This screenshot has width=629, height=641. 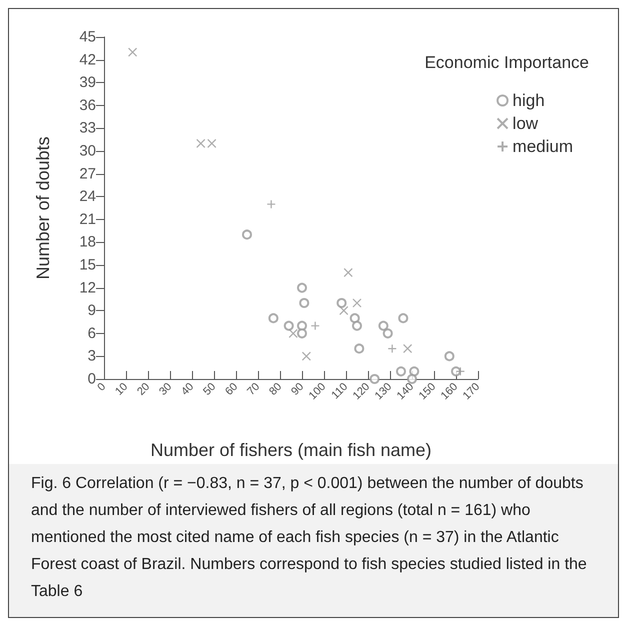 I want to click on y-tick-label: 24, so click(x=87, y=197).